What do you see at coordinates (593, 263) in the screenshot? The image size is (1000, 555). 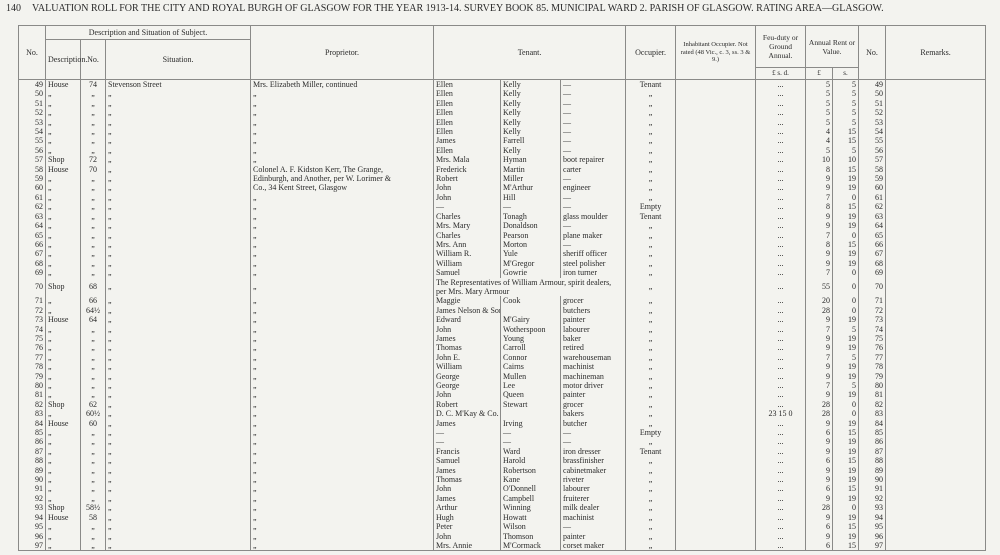 I see `tenant-occupation: steel polisher` at bounding box center [593, 263].